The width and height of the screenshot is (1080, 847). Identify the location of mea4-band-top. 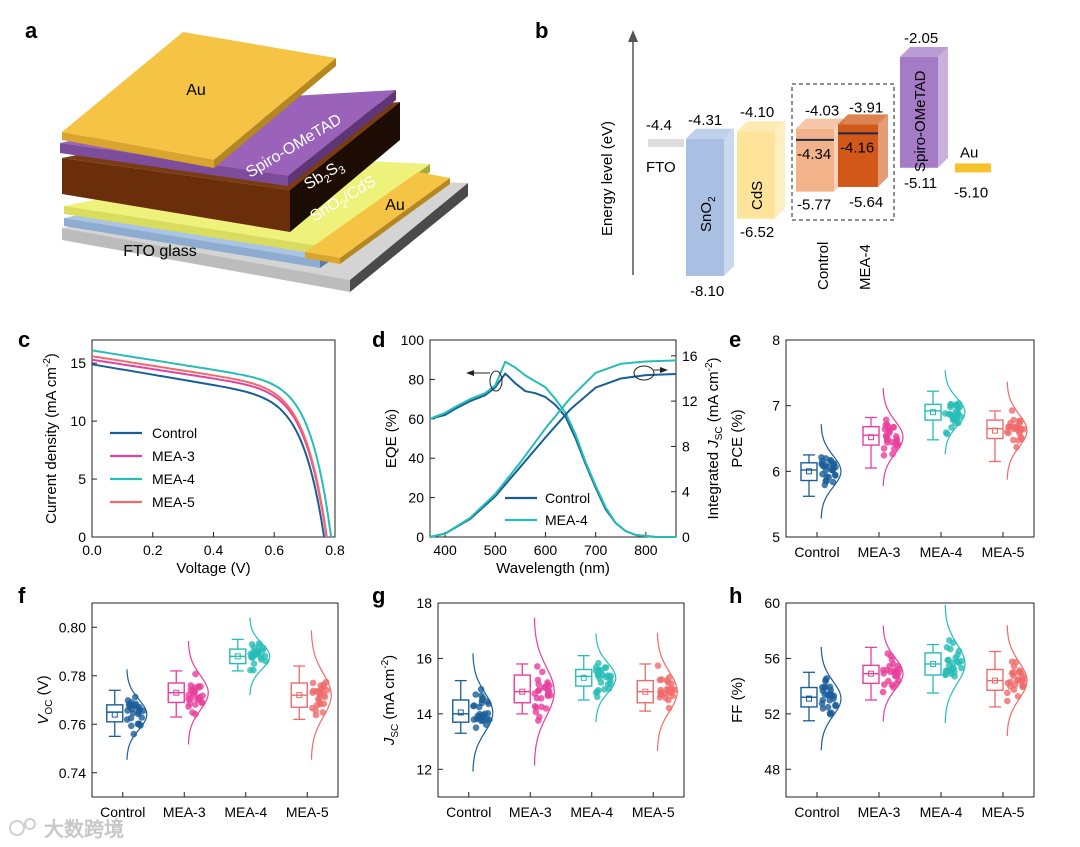
(863, 119).